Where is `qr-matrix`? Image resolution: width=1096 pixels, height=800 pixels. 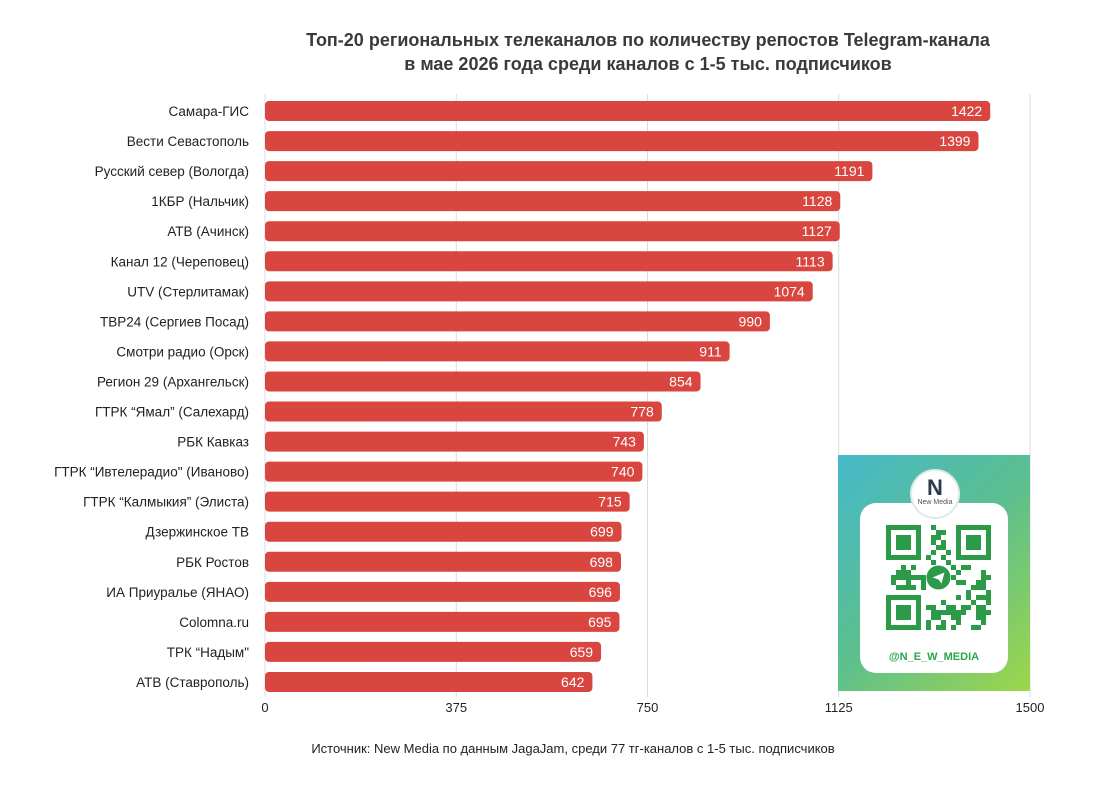 qr-matrix is located at coordinates (938, 577).